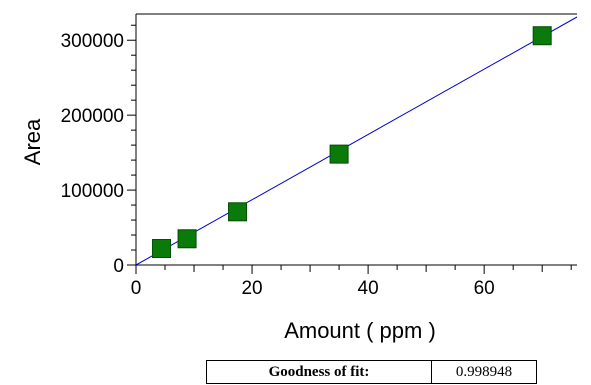 This screenshot has height=385, width=591. I want to click on x-tick-label: 0, so click(136, 288).